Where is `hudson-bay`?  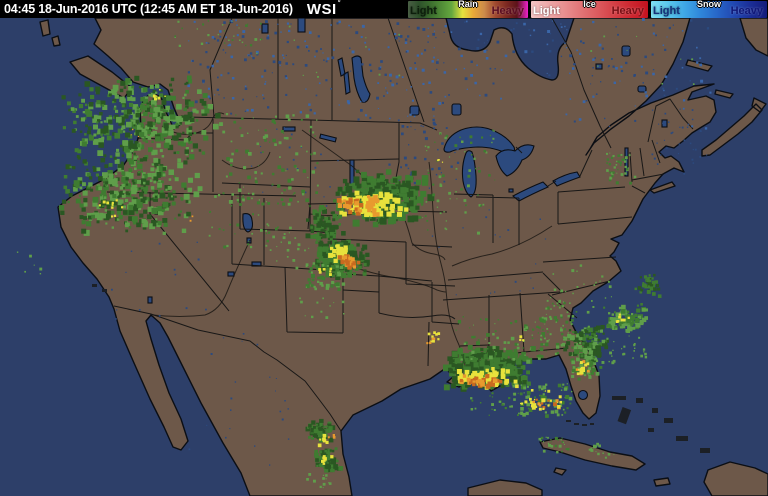
hudson-bay is located at coordinates (510, 49).